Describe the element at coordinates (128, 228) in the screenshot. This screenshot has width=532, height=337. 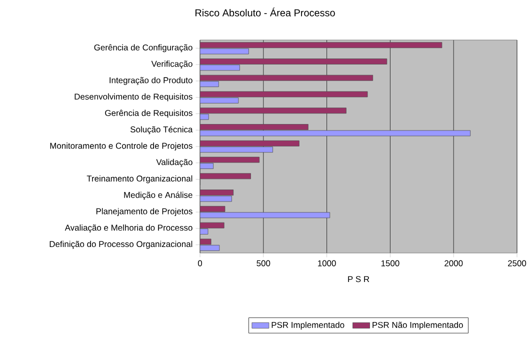
I see `y-tick-label: Avaliação e Melhoria do Processo` at that location.